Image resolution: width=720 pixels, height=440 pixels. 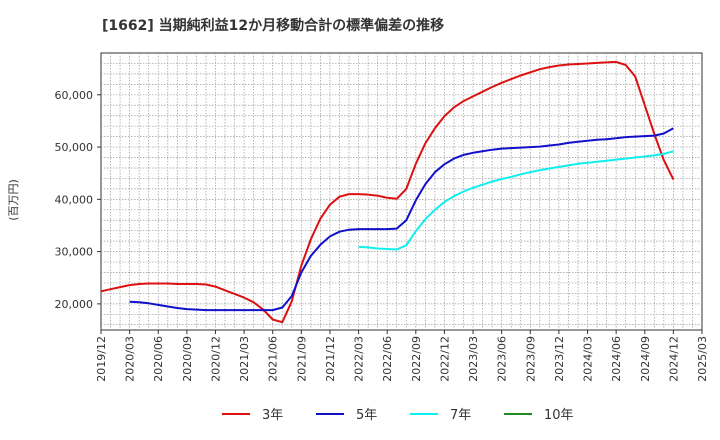 I want to click on x-tick-label: 2022/03, so click(x=359, y=359).